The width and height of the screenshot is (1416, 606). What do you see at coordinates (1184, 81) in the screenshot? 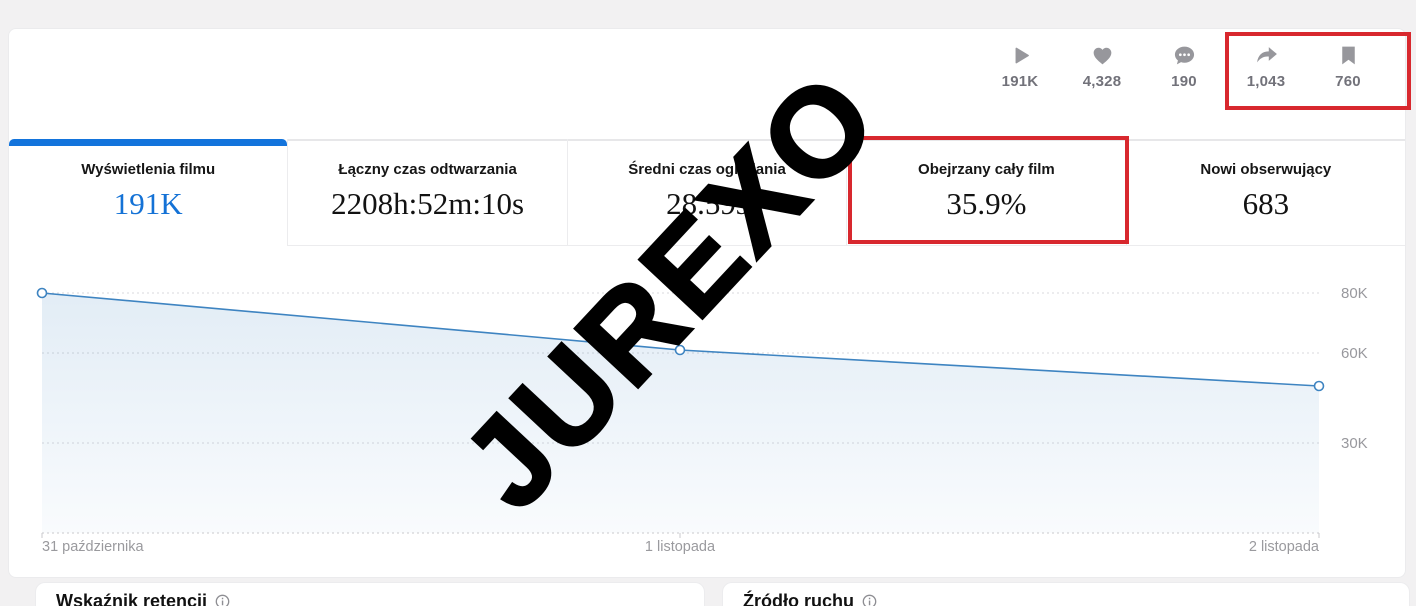
I see `stat-comments-value: 190` at bounding box center [1184, 81].